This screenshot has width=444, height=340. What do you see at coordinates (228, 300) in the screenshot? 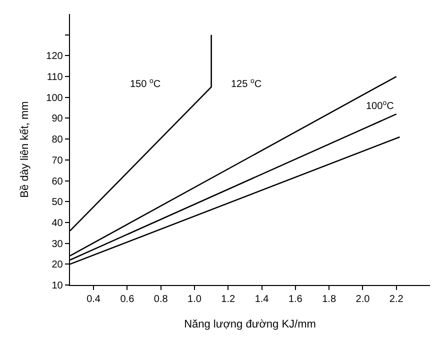
I see `x-tick-label: 1.2` at bounding box center [228, 300].